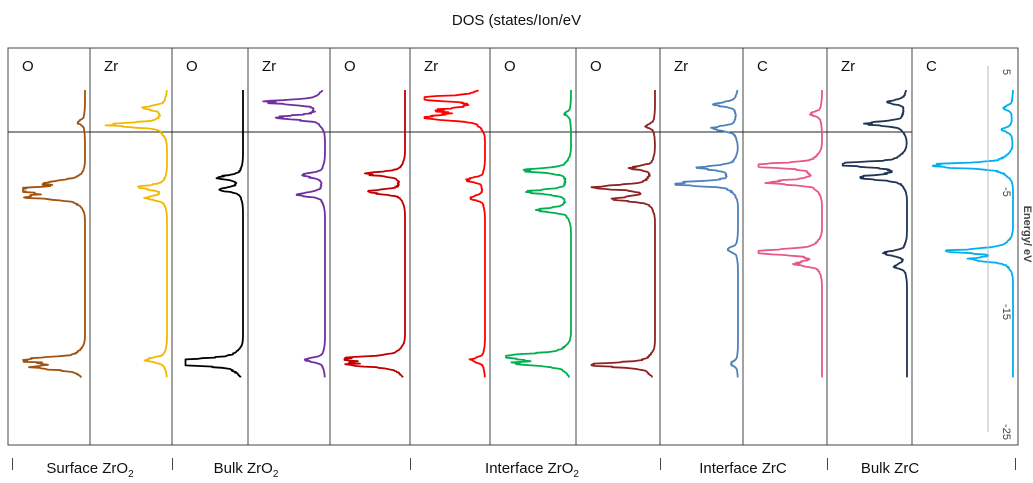 This screenshot has height=483, width=1033. I want to click on y-tick-label: -25, so click(1006, 432).